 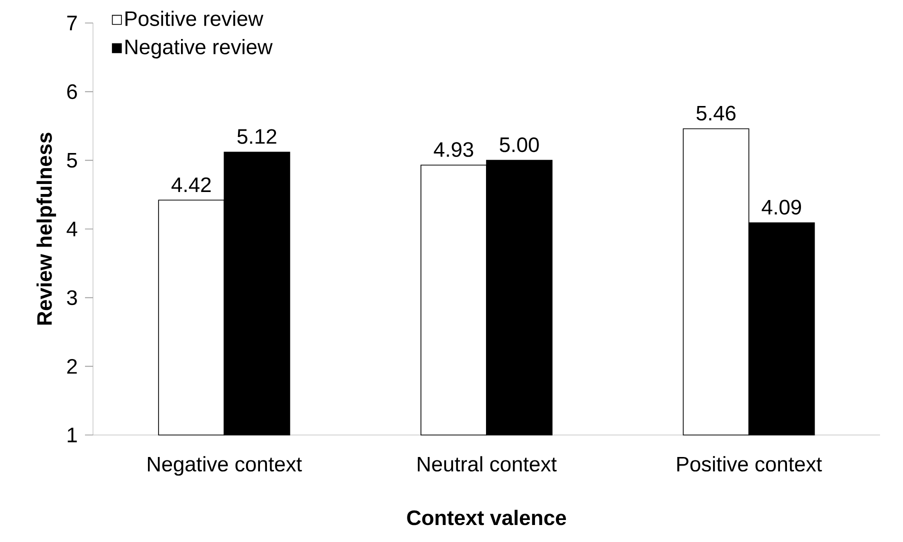 What do you see at coordinates (71, 298) in the screenshot?
I see `y-tick-label: 3` at bounding box center [71, 298].